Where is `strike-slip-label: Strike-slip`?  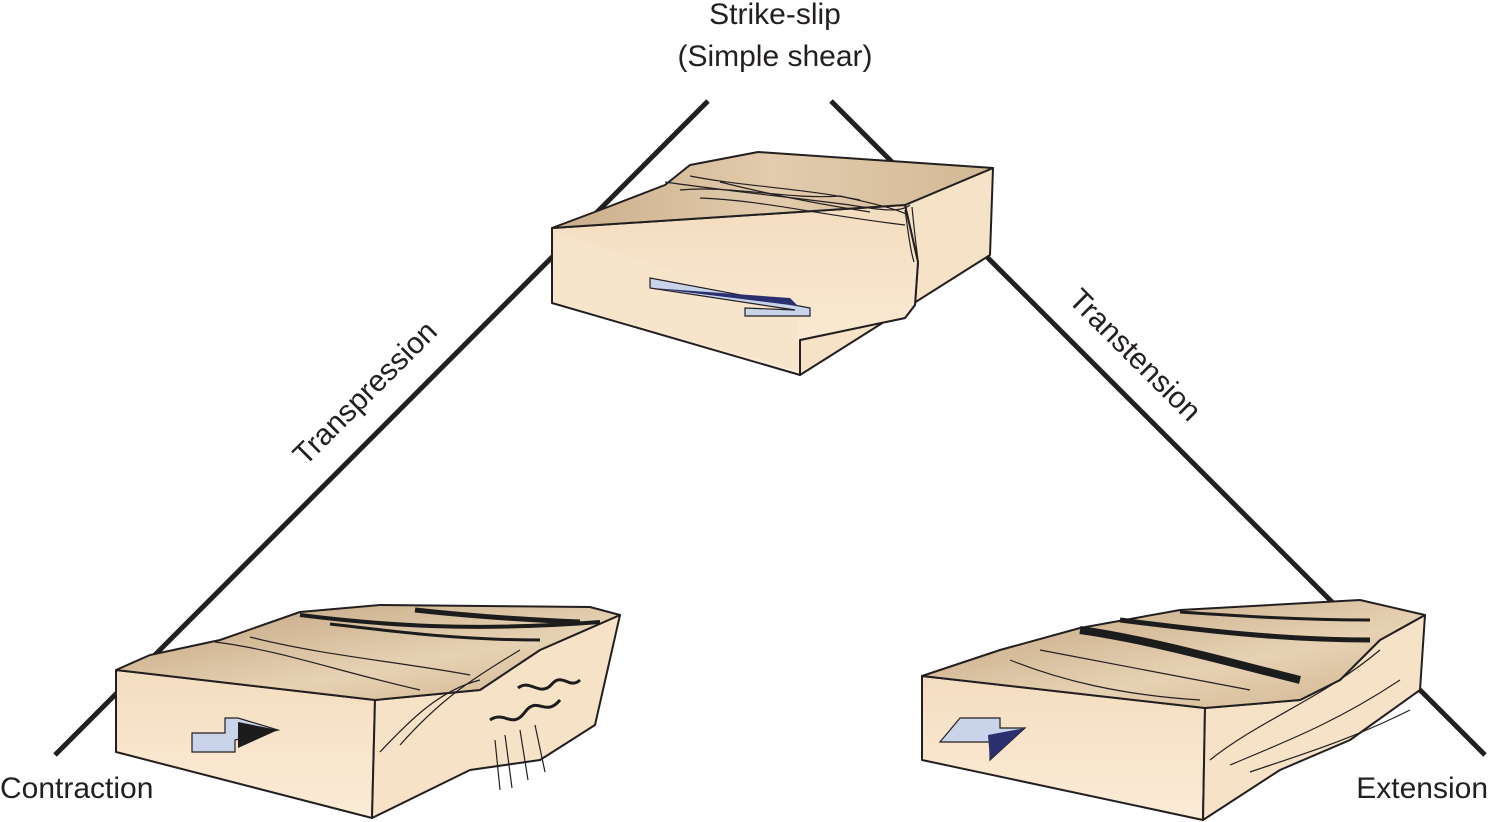 strike-slip-label: Strike-slip is located at coordinates (775, 15).